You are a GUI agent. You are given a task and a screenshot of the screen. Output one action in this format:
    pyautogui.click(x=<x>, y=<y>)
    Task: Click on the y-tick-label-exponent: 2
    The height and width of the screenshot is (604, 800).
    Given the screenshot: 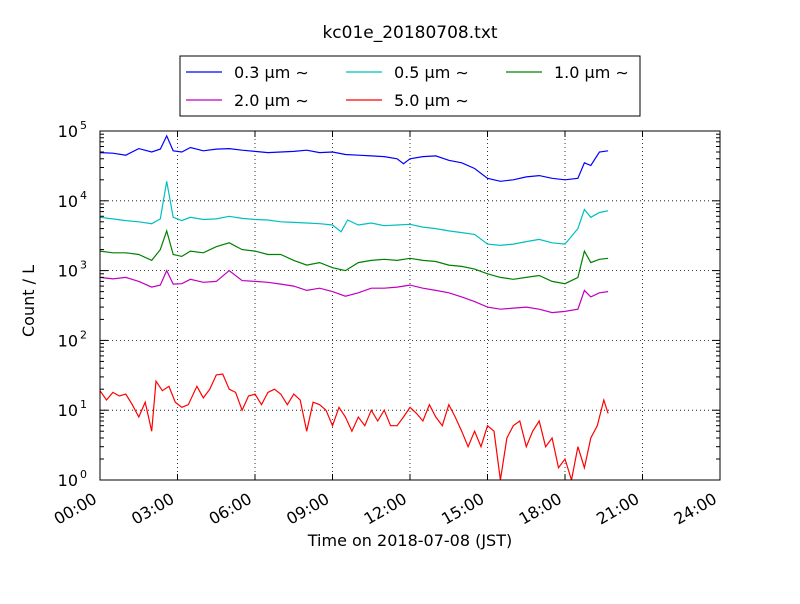 What is the action you would take?
    pyautogui.click(x=83, y=334)
    